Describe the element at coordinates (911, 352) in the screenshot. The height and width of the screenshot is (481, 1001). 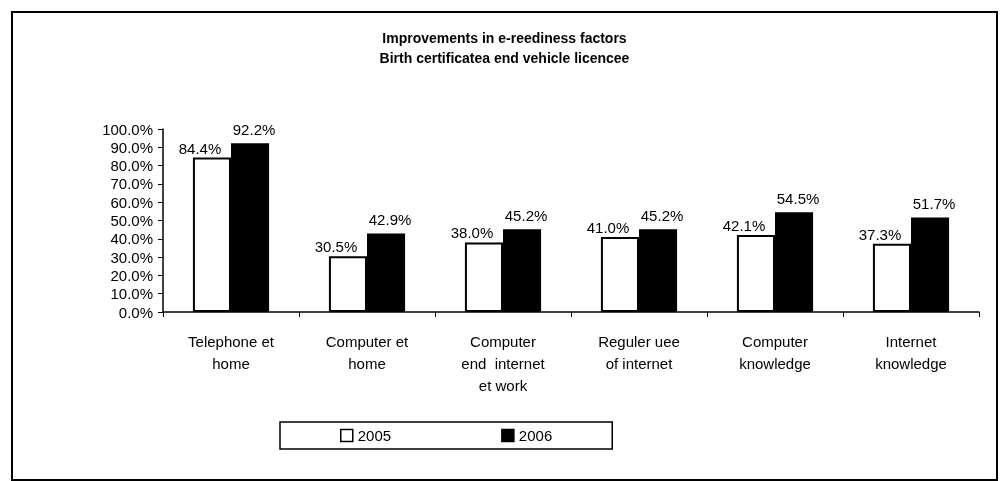
I see `x-tick-label: Internet knowledge` at that location.